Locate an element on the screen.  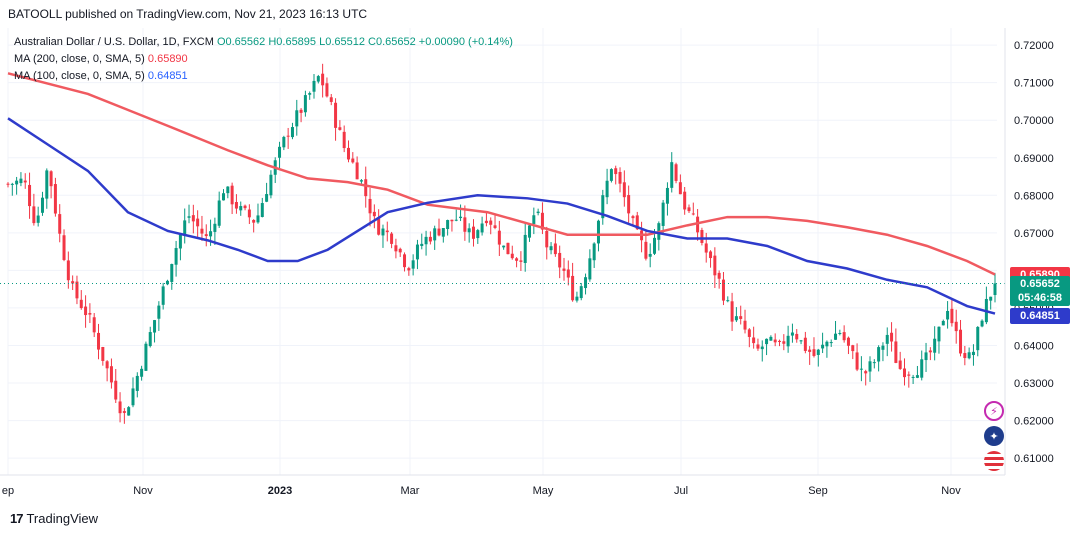
y-tick-label: 0.63000 is located at coordinates (1034, 384).